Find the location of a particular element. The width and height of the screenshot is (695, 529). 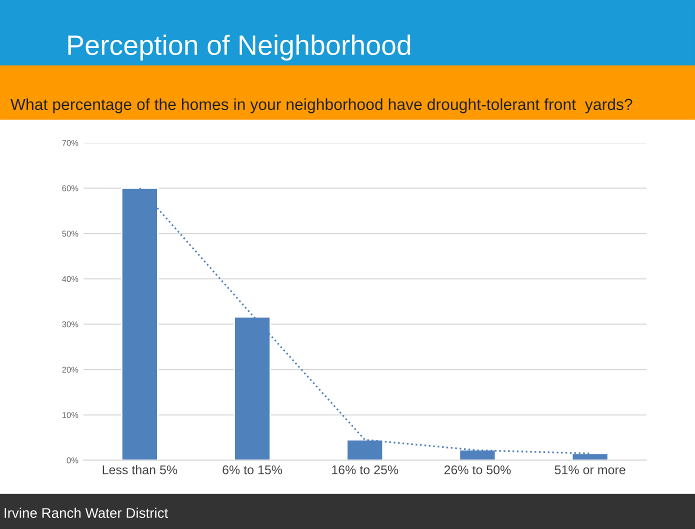

x-tick-label: 51% or more is located at coordinates (590, 469).